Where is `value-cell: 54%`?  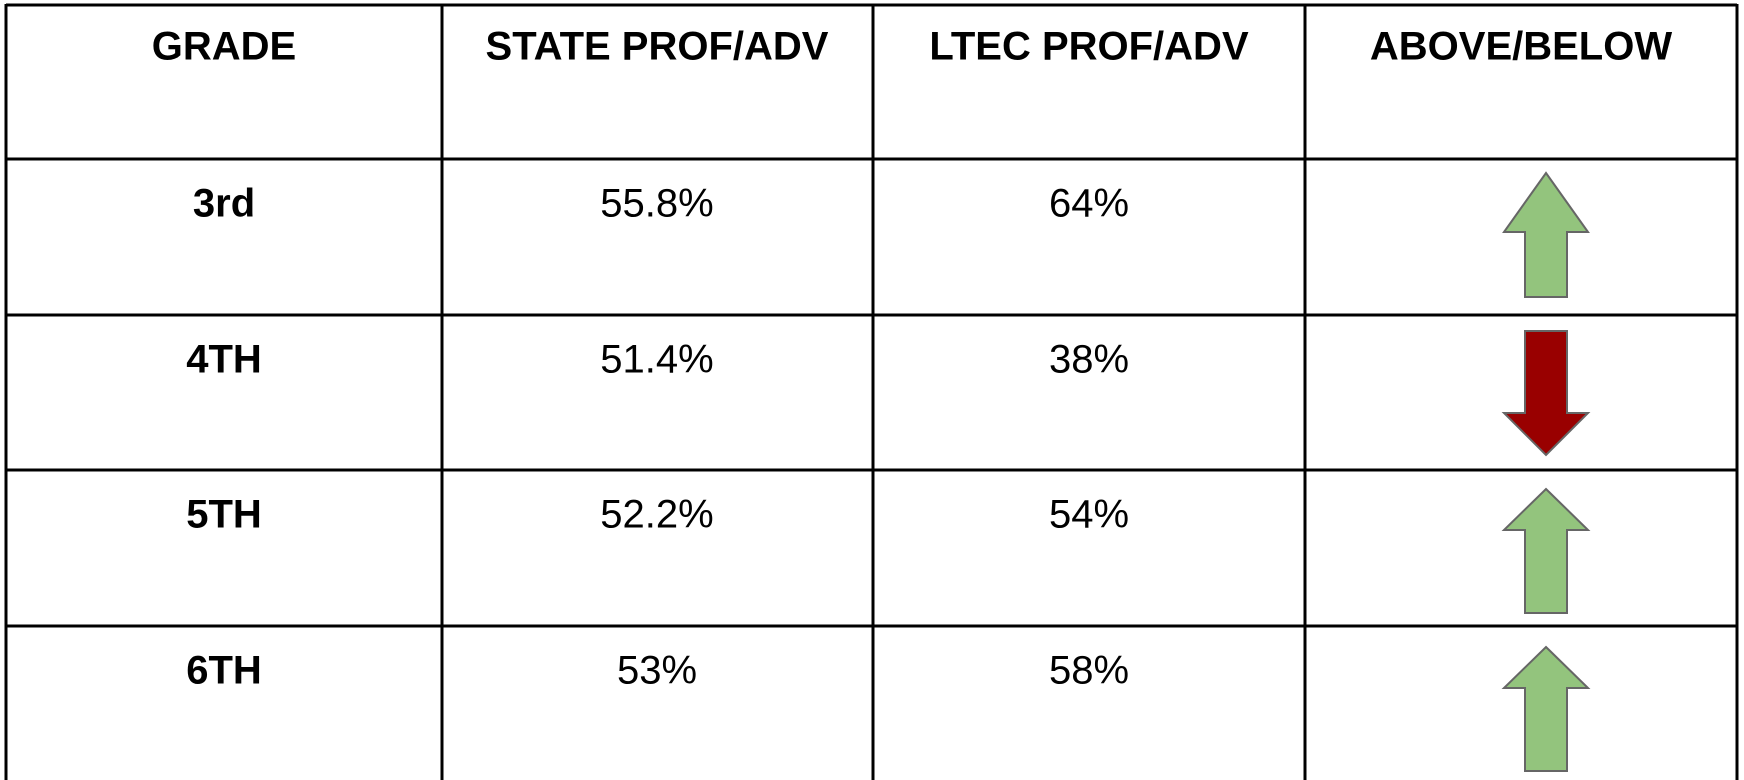
value-cell: 54% is located at coordinates (1089, 515).